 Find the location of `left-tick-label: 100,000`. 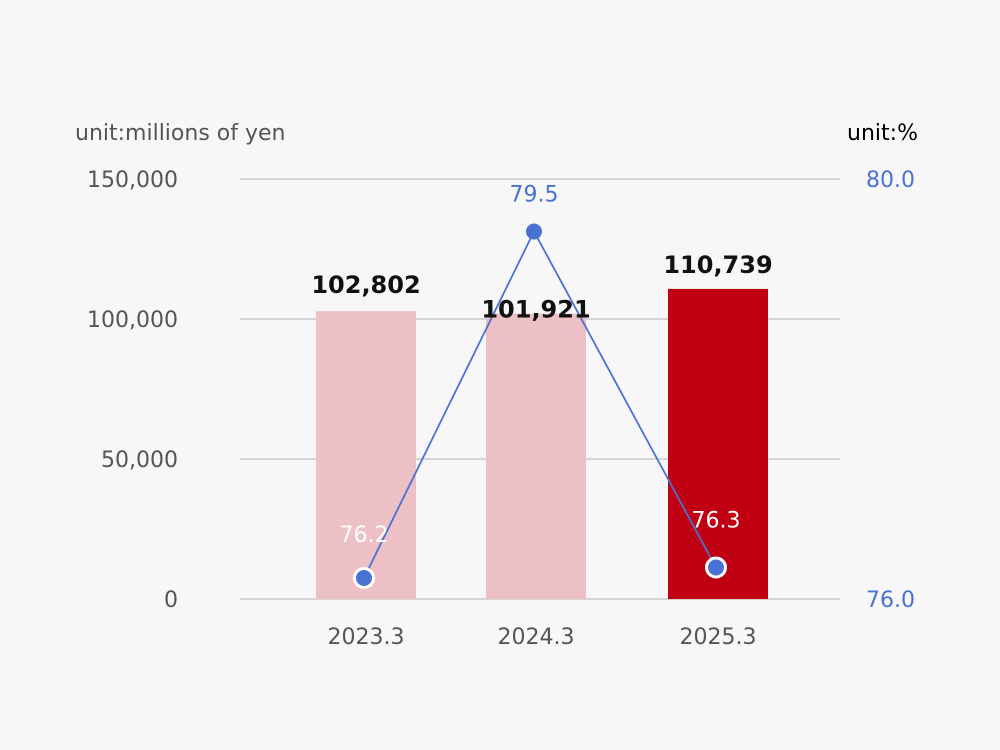

left-tick-label: 100,000 is located at coordinates (132, 320).